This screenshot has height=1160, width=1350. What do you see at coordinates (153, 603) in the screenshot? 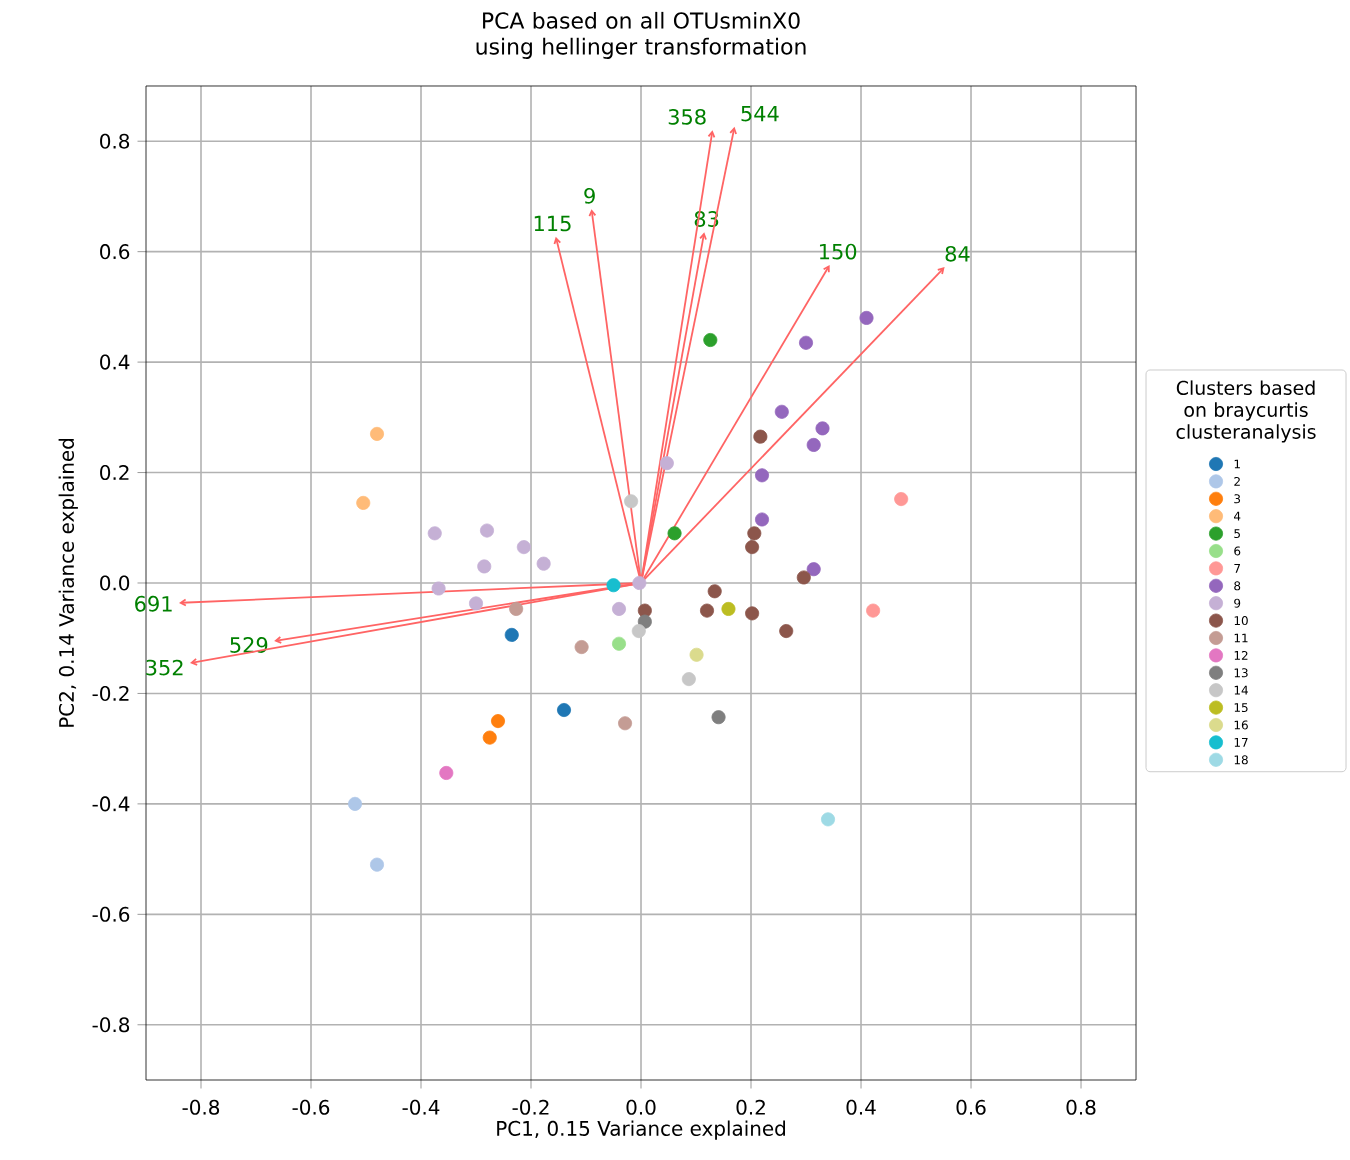
I see `series-label: 691` at bounding box center [153, 603].